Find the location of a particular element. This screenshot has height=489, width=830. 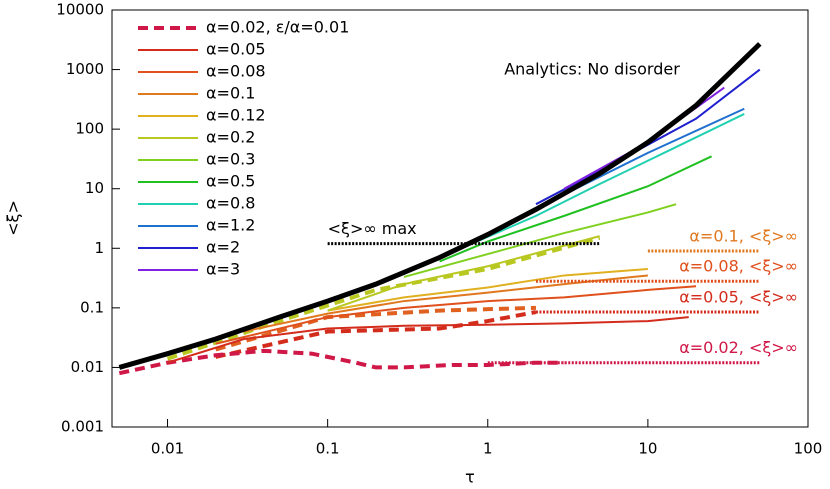

limit-label: α=0.1, <ξ>∞ is located at coordinates (743, 236).